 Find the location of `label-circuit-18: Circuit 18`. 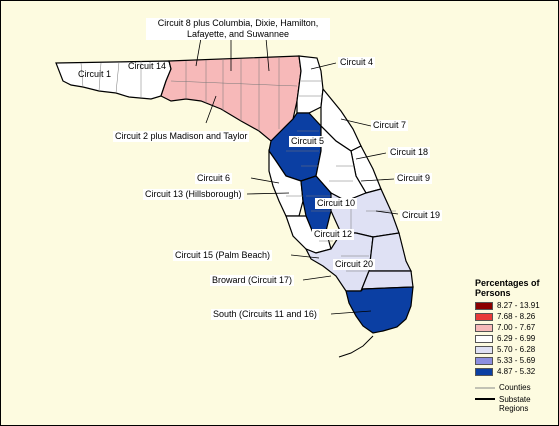

label-circuit-18: Circuit 18 is located at coordinates (409, 152).